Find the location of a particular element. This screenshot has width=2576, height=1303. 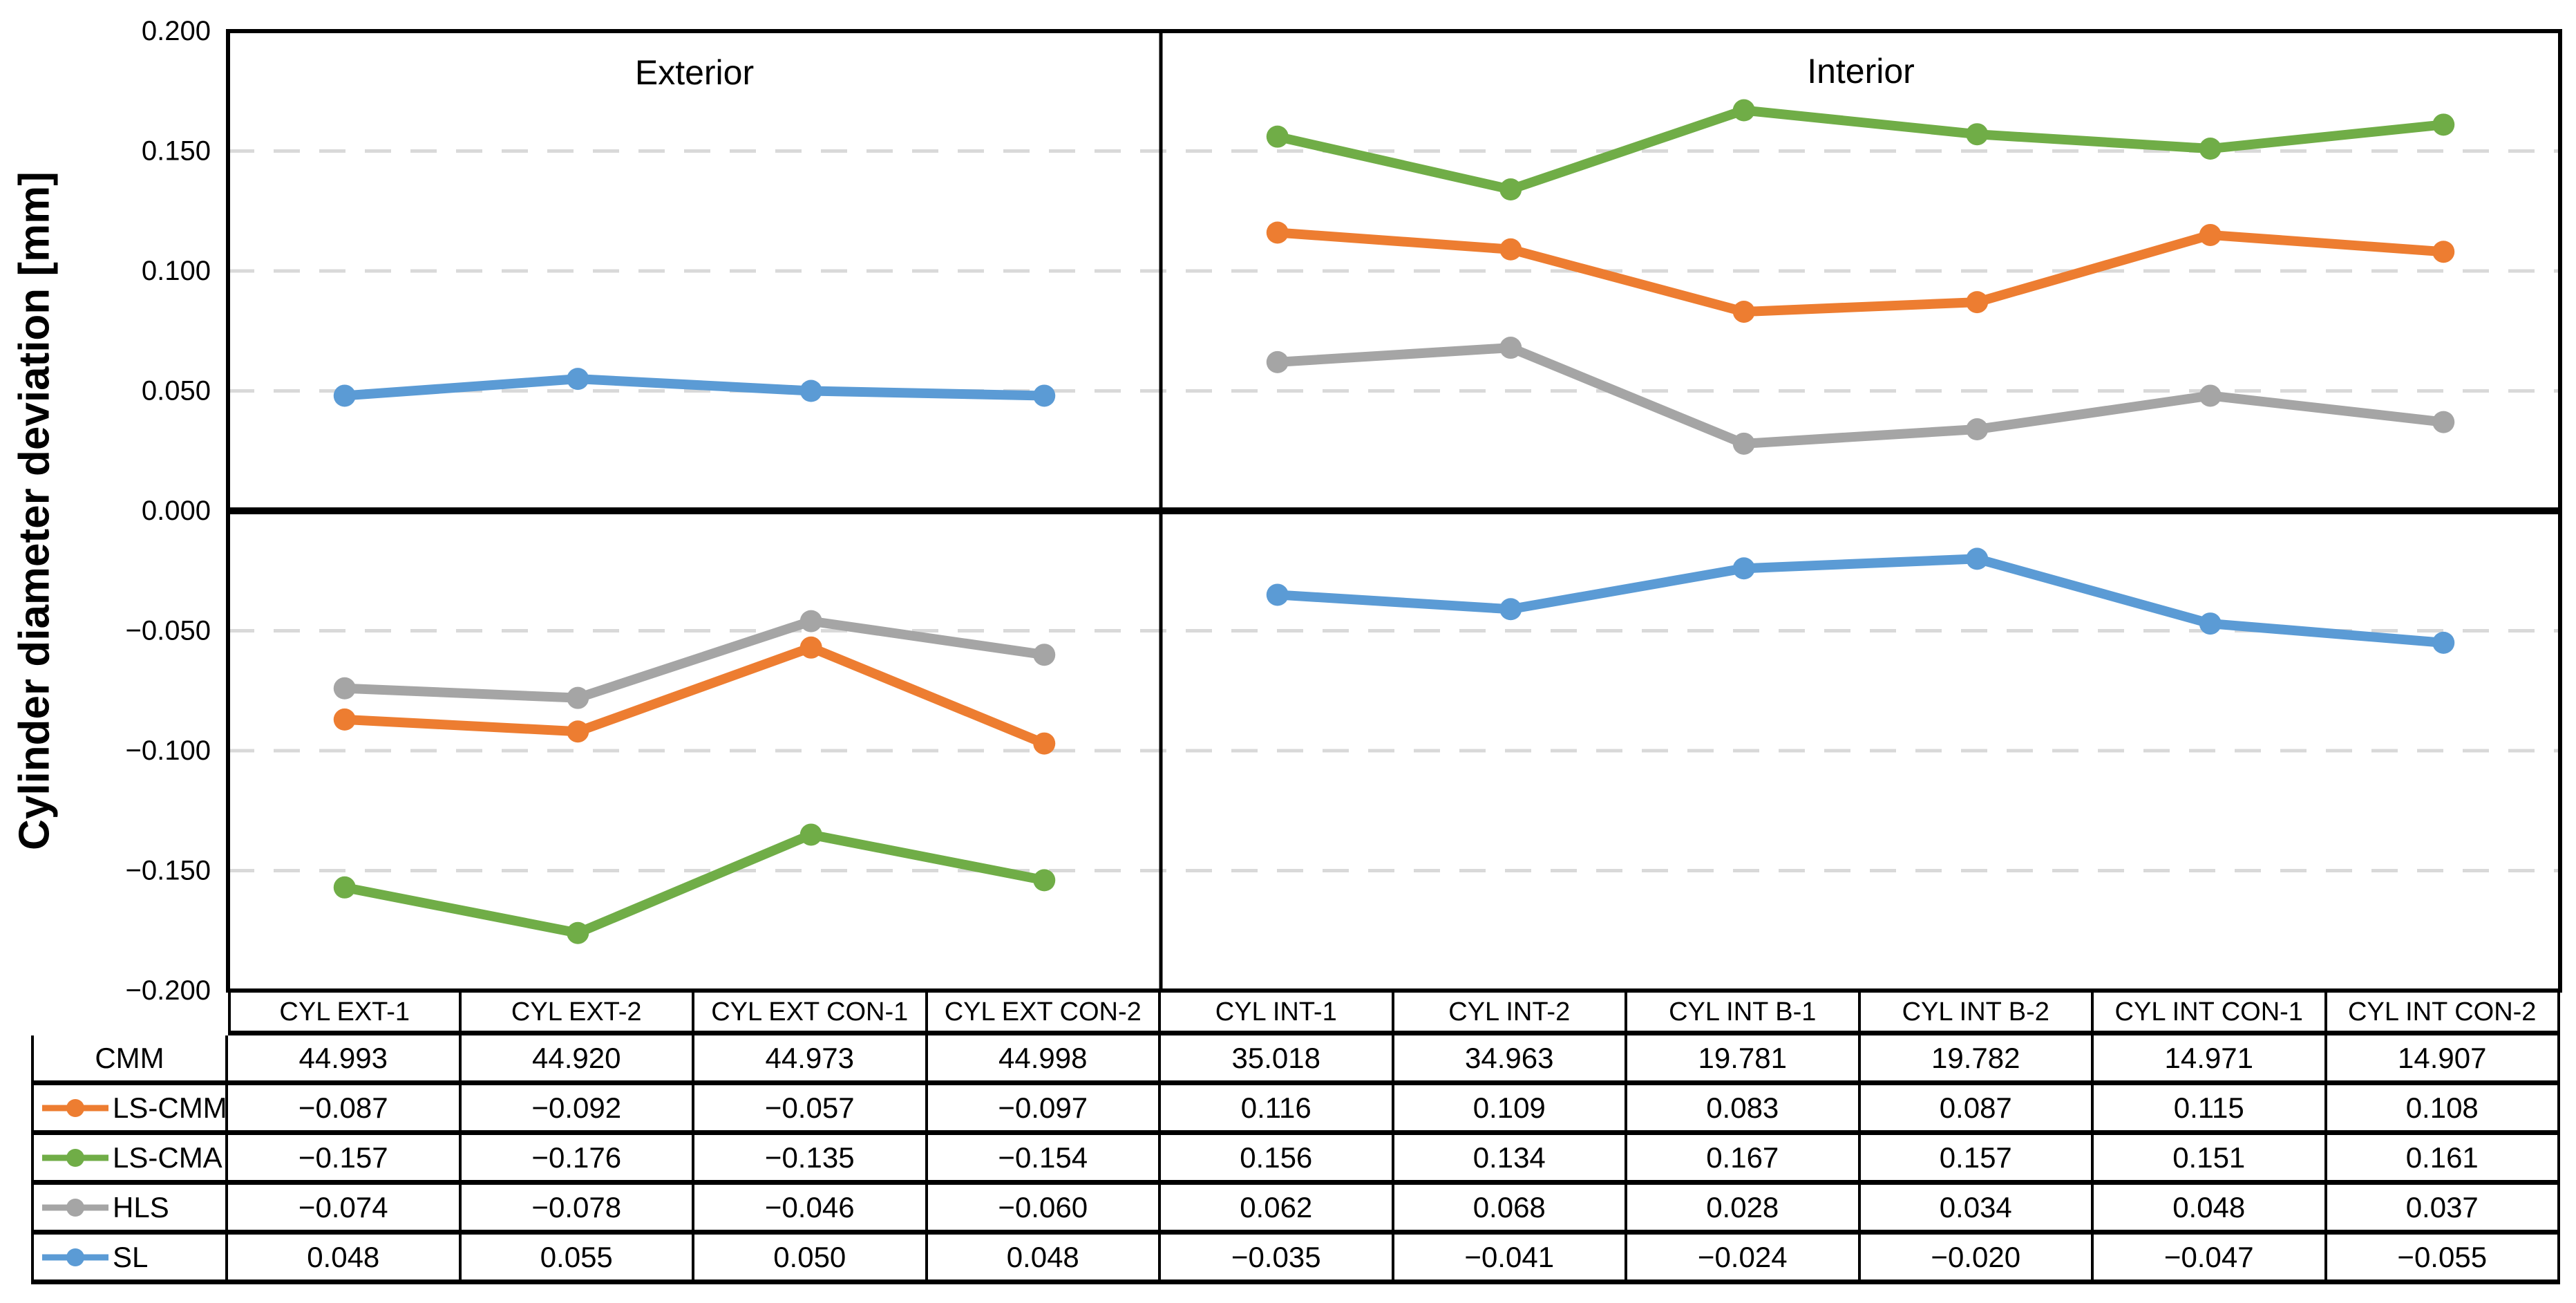

table-cell: −0.047 is located at coordinates (2210, 1259).